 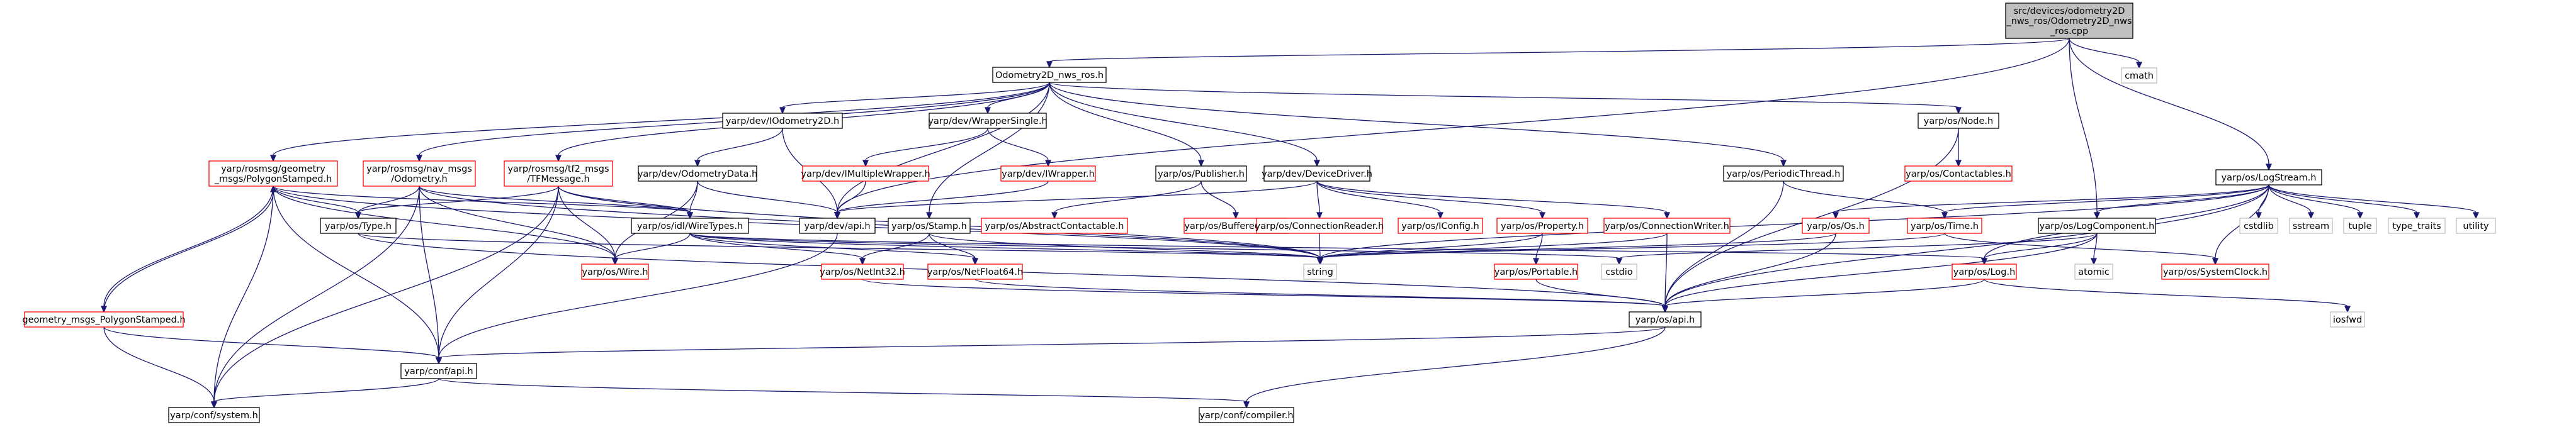 I want to click on node-ostype: yarp/os/Type.h, so click(x=358, y=226).